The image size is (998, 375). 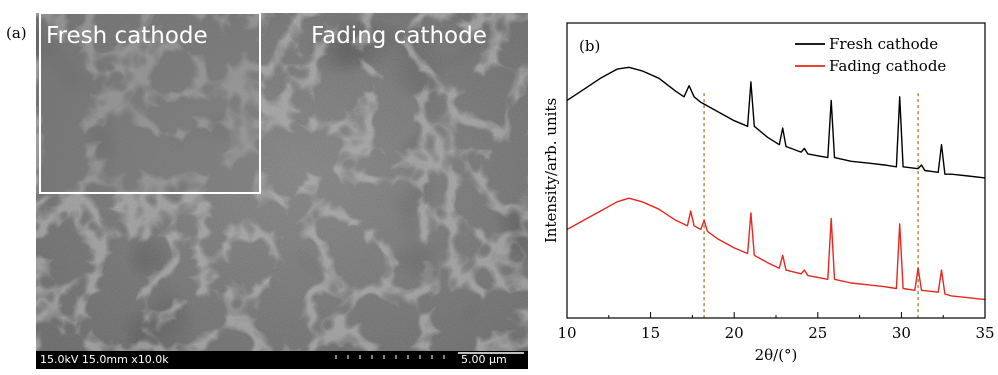 I want to click on sem-info-bar, so click(x=282, y=360).